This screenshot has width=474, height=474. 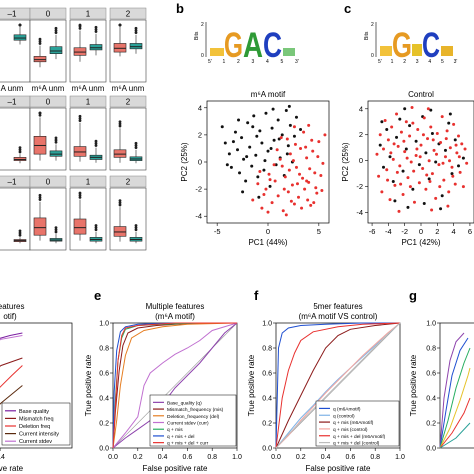 I want to click on y-axis-label: True positive rate, so click(x=413, y=385).